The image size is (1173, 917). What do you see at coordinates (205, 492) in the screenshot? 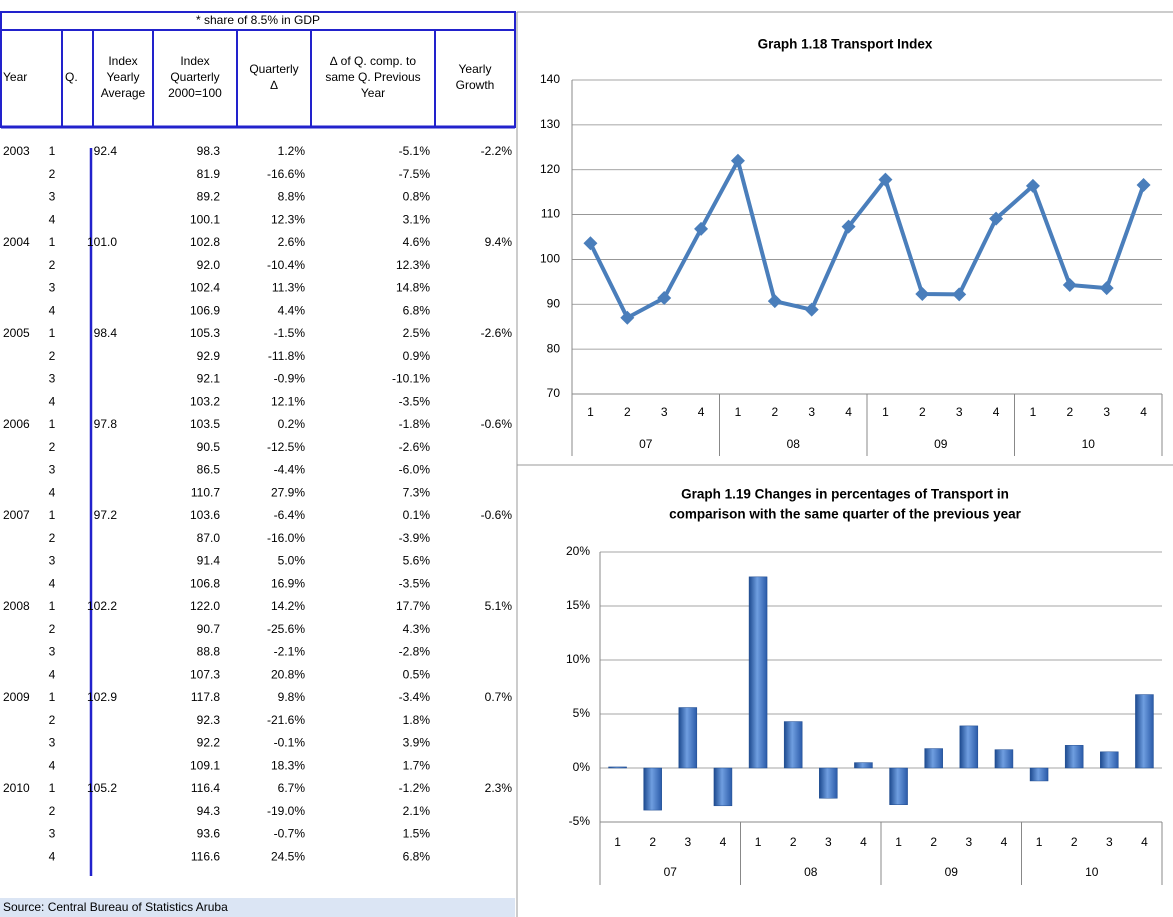
I see `cell: 110.7` at bounding box center [205, 492].